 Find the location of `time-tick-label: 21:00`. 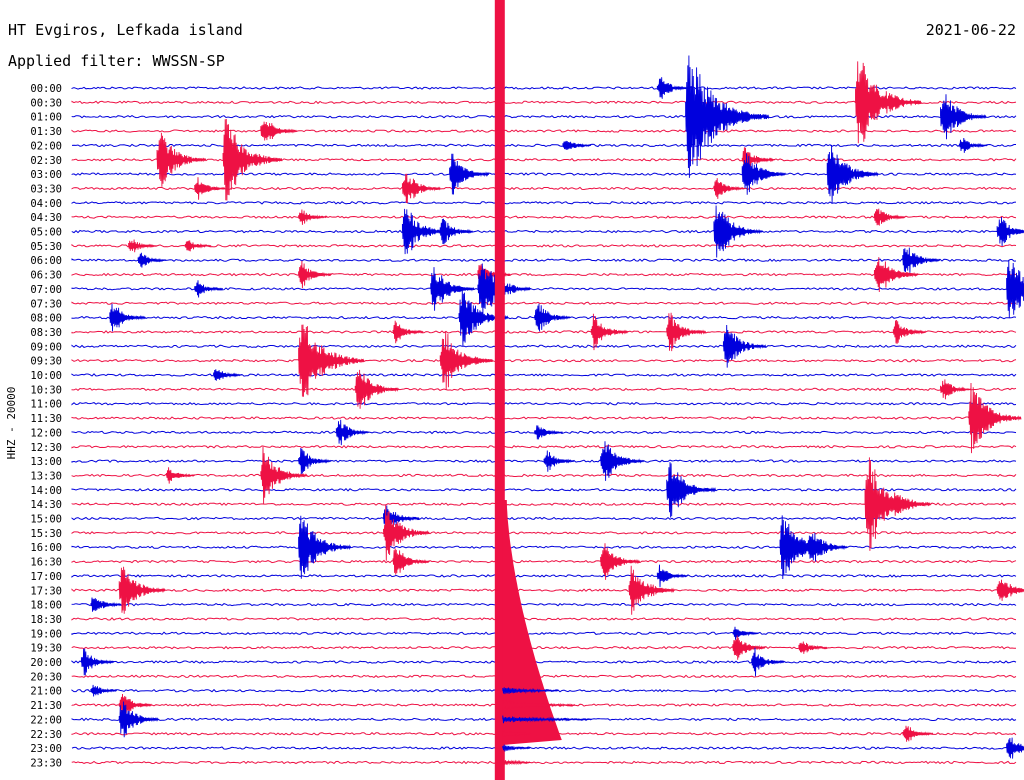

time-tick-label: 21:00 is located at coordinates (46, 692).